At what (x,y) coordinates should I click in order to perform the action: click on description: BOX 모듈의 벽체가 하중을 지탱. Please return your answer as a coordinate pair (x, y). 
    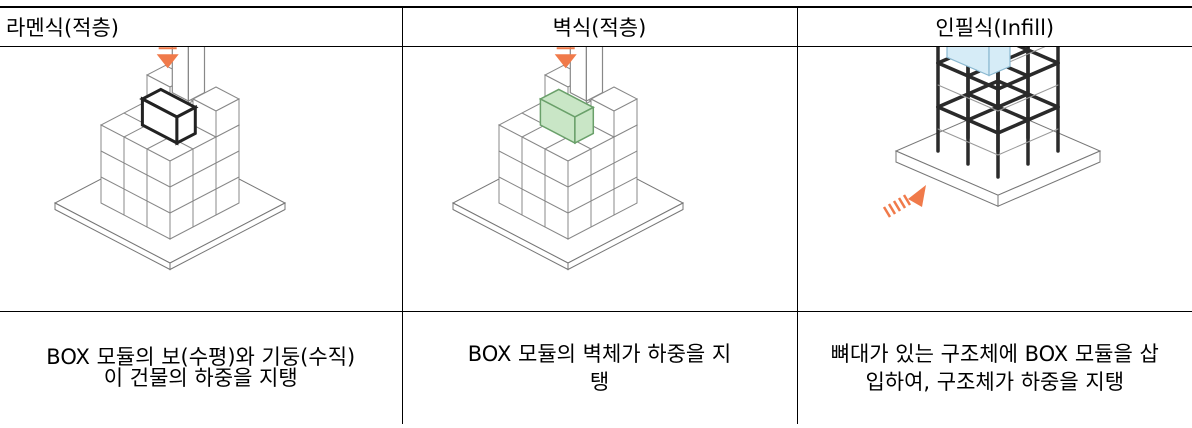
    Looking at the image, I should click on (599, 367).